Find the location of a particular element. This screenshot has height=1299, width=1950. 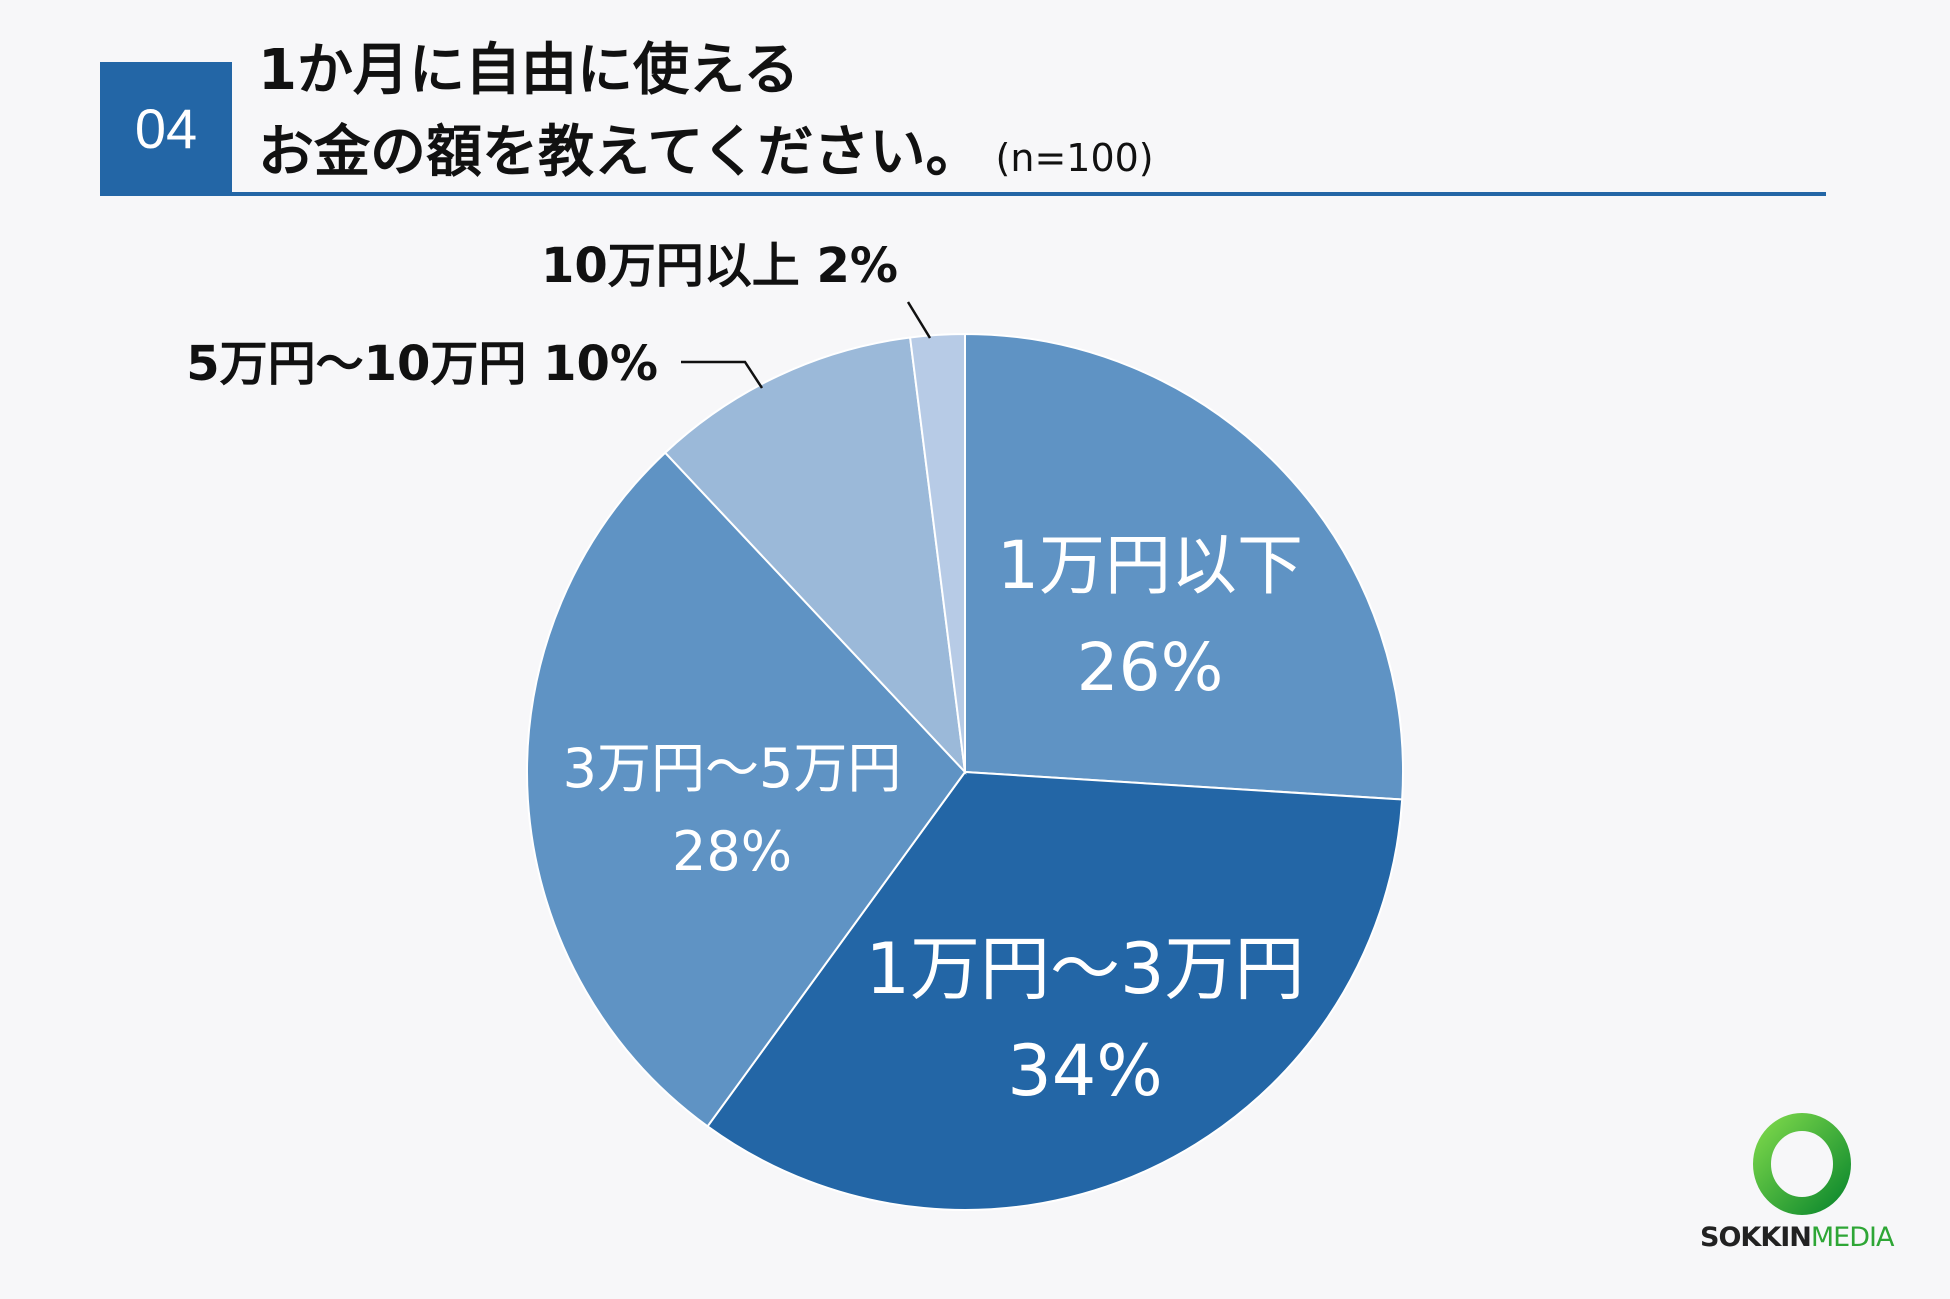

question-number-badge: 04 is located at coordinates (166, 128).